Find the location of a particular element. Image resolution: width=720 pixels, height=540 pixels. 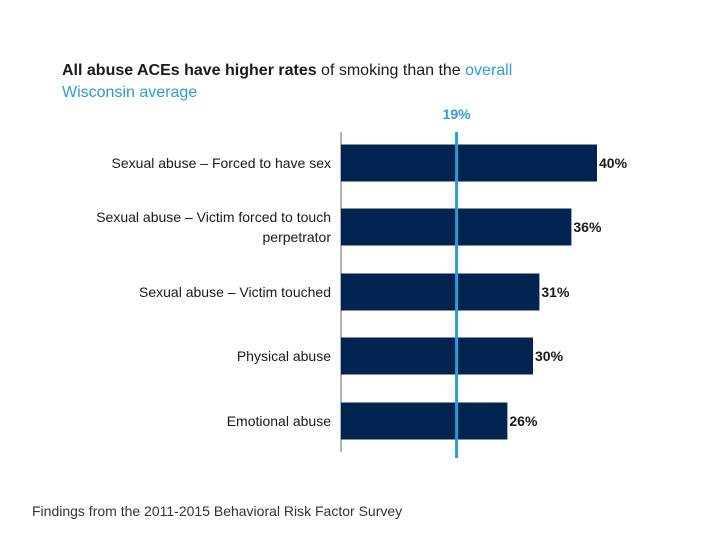

value-label-1: 40% is located at coordinates (613, 163).